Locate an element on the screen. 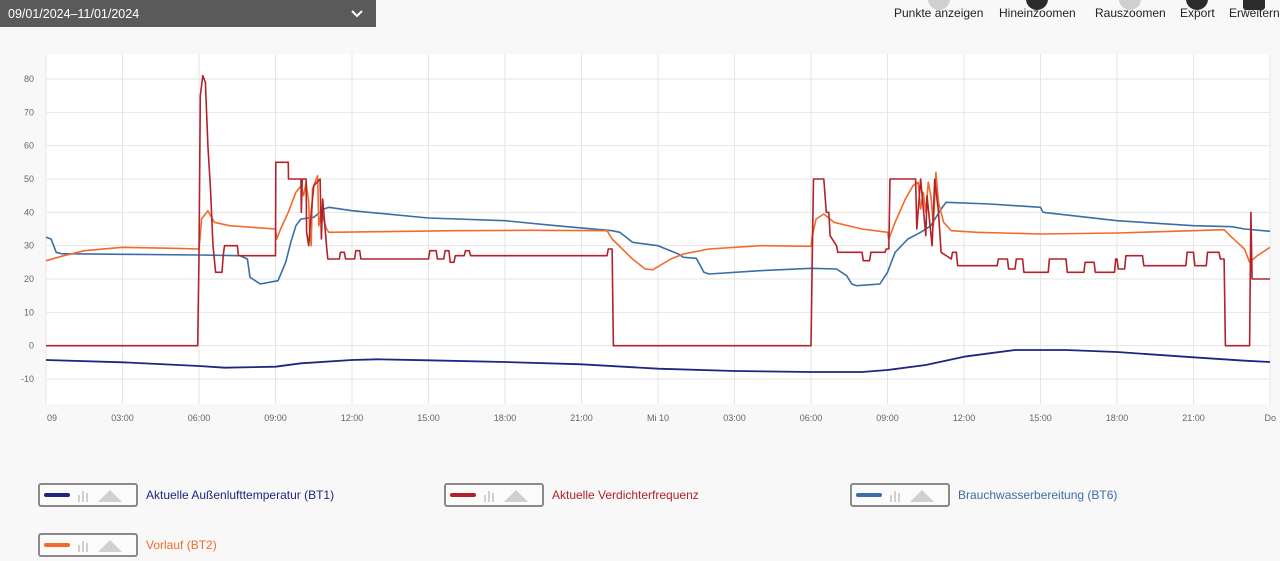  y-tick-label: 30 is located at coordinates (29, 246).